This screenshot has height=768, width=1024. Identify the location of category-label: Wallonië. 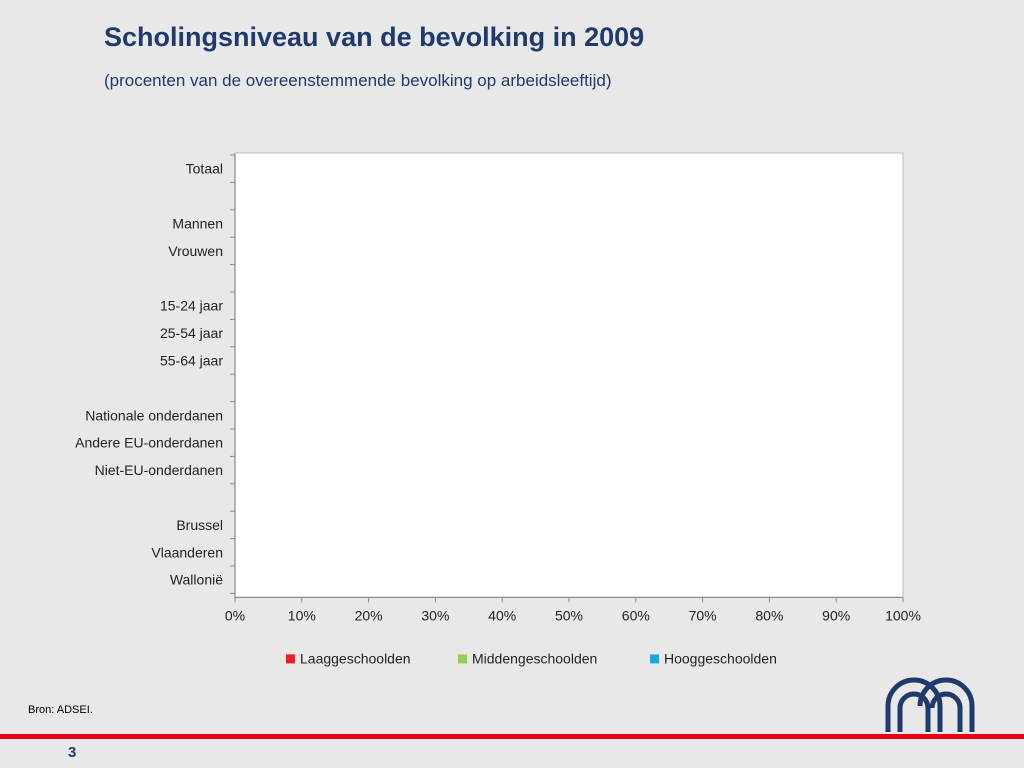
(196, 580).